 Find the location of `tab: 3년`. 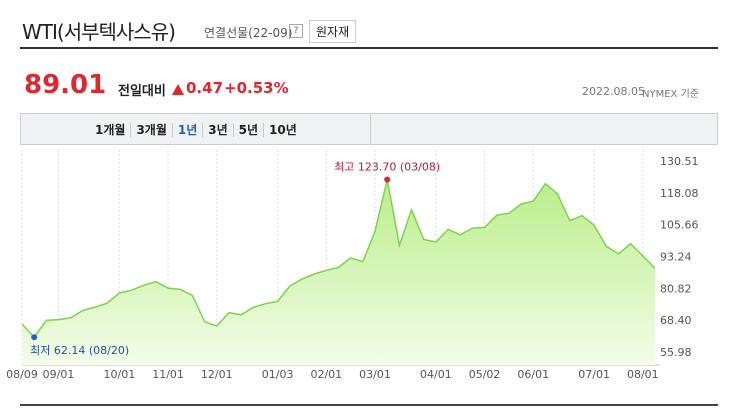

tab: 3년 is located at coordinates (217, 130).